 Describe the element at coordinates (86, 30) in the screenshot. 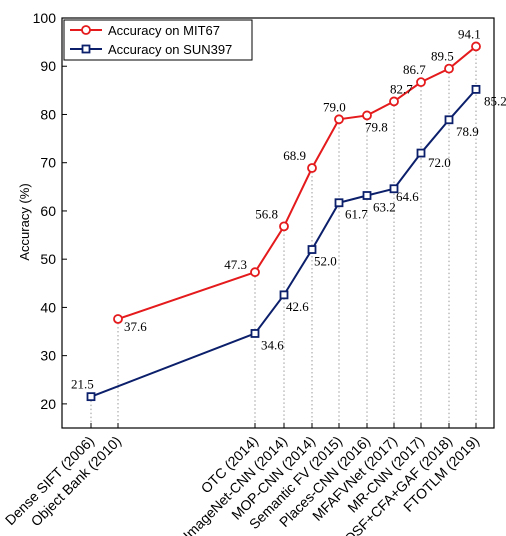

I see `legend-marker-circle` at that location.